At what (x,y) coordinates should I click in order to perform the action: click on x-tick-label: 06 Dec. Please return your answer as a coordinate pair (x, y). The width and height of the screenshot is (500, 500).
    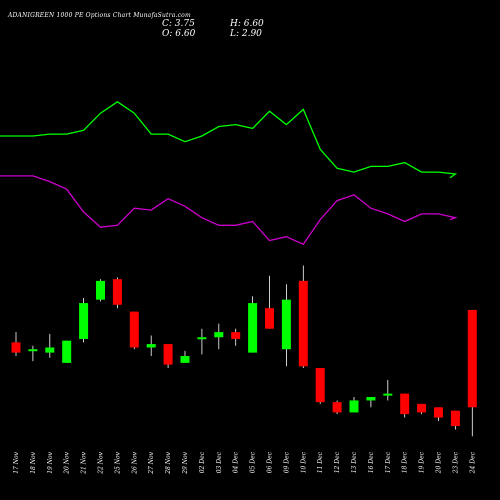
    Looking at the image, I should click on (270, 462).